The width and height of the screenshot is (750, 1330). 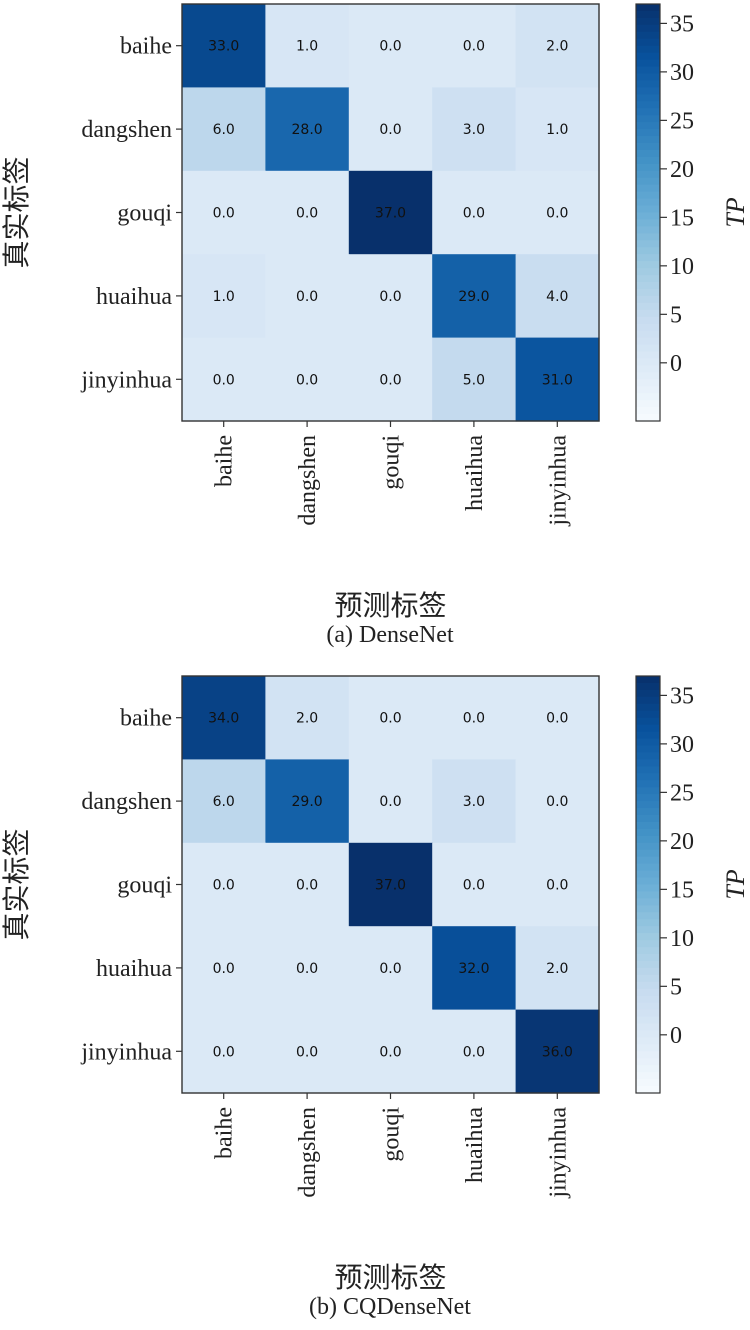 I want to click on y-tick-label: dangshen, so click(x=126, y=130).